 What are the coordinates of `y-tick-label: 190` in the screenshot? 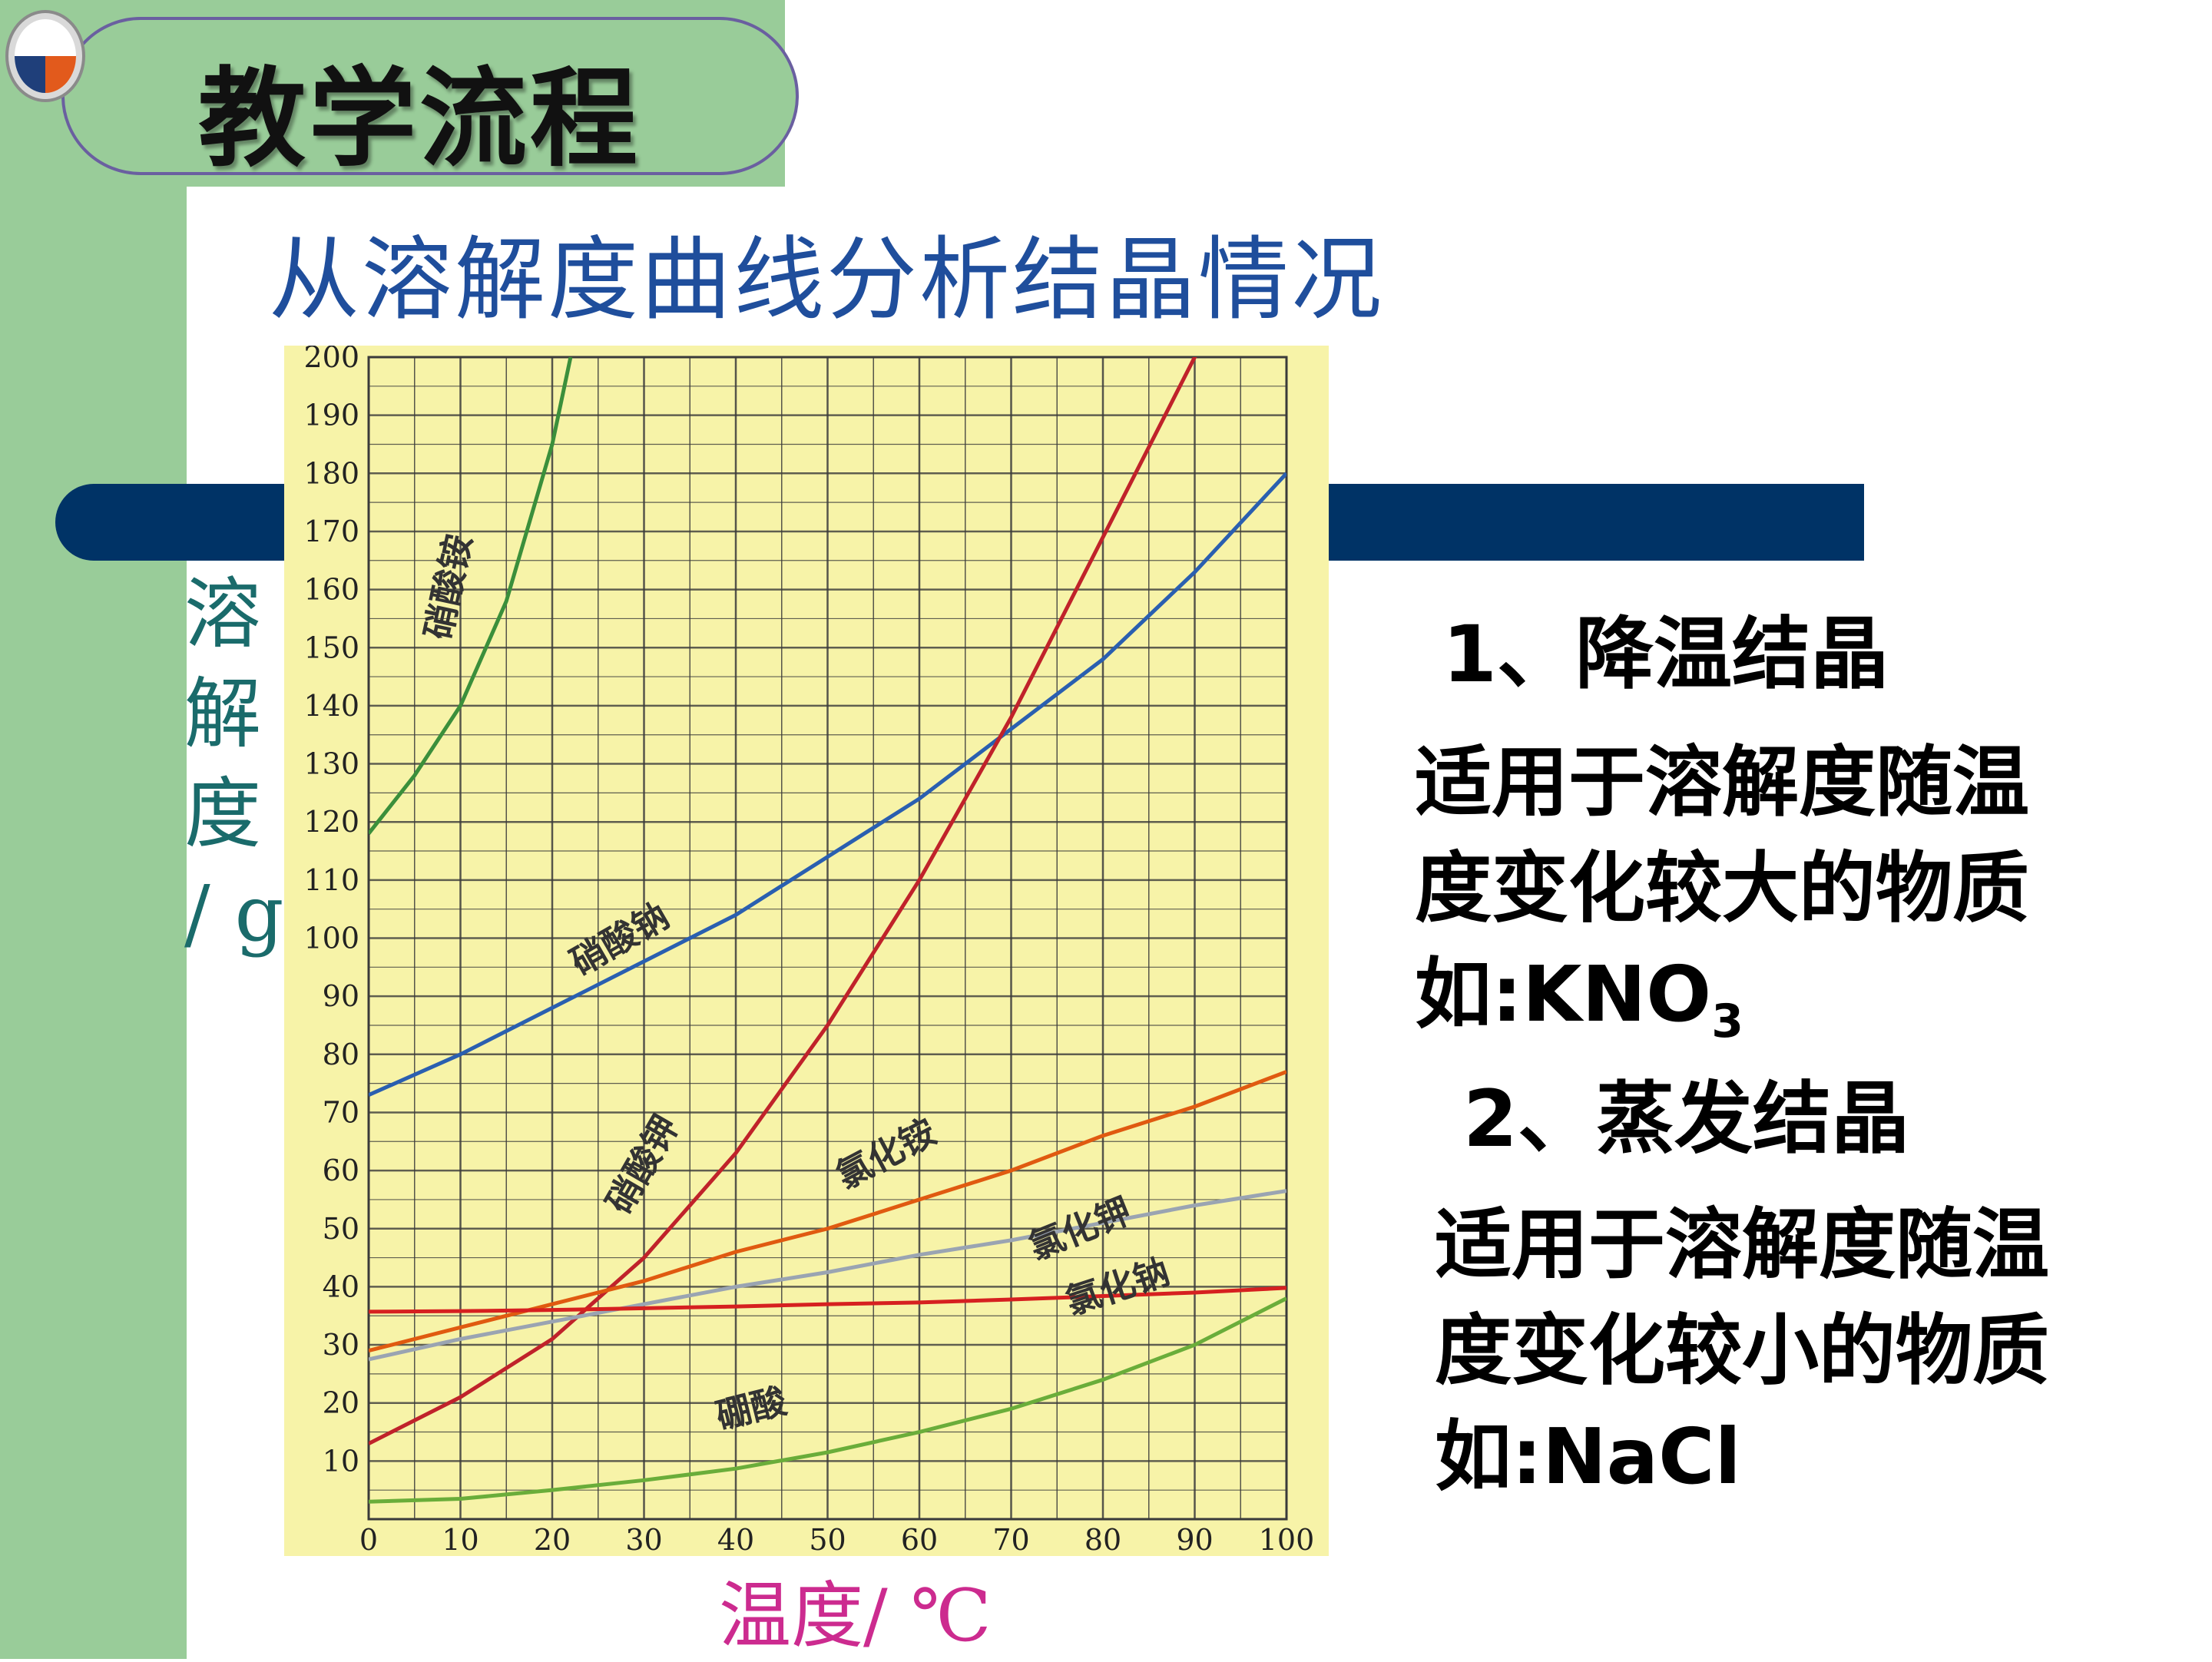 It's located at (331, 415).